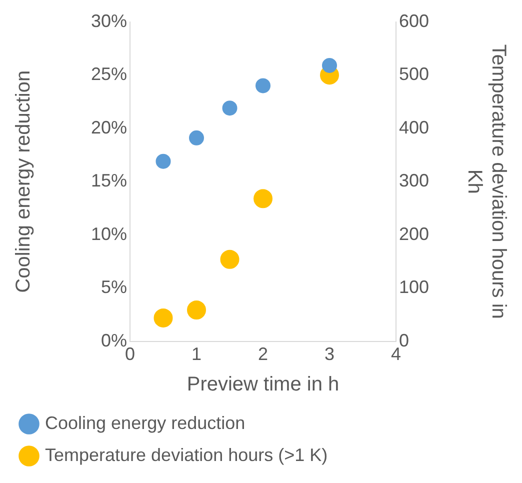 Image resolution: width=522 pixels, height=483 pixels. I want to click on y2-tick-label: 200, so click(414, 234).